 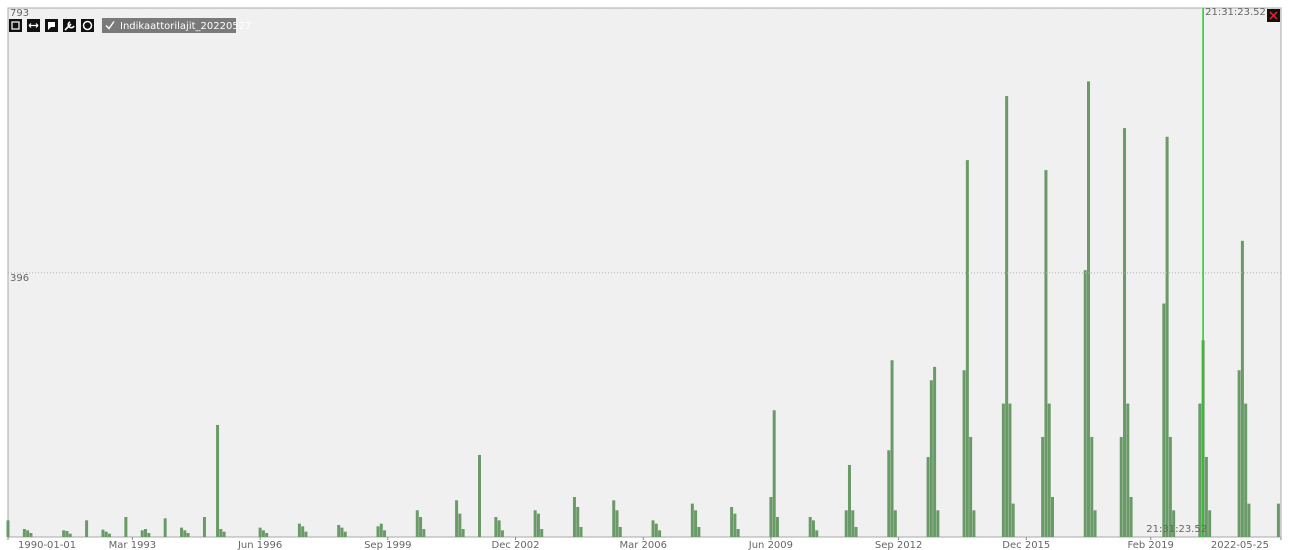 What do you see at coordinates (15, 25) in the screenshot?
I see `tool-select` at bounding box center [15, 25].